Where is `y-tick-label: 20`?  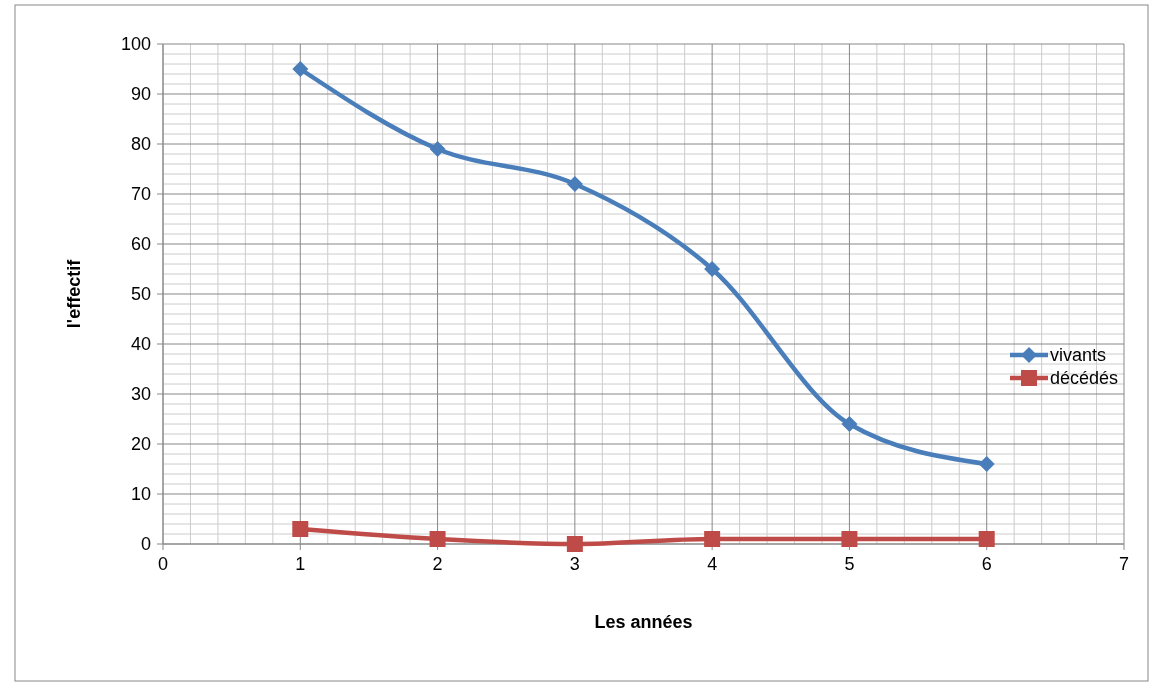 y-tick-label: 20 is located at coordinates (140, 444).